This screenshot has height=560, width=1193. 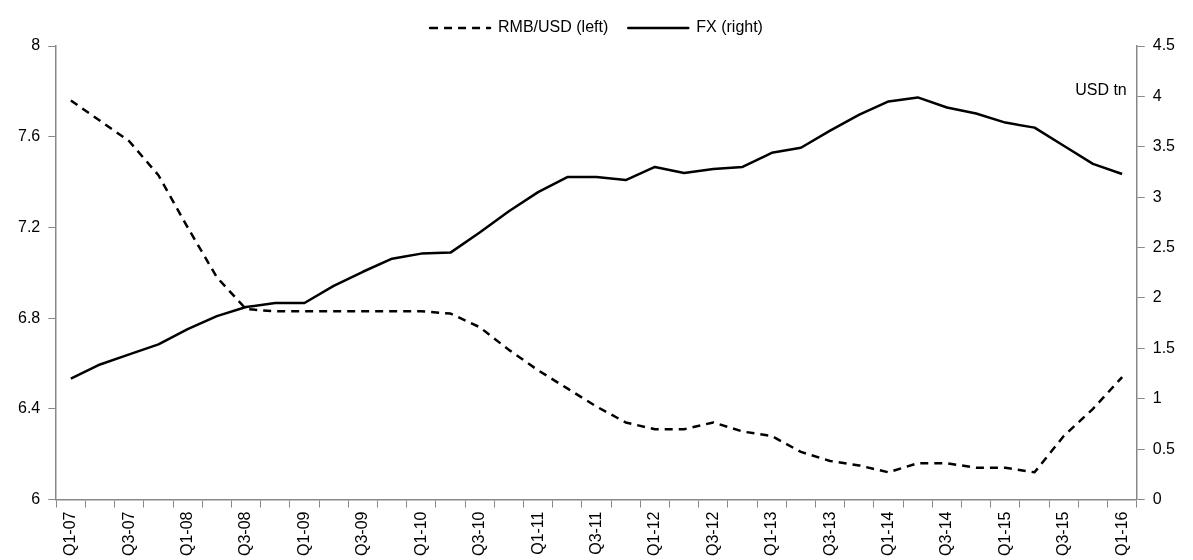 What do you see at coordinates (29, 317) in the screenshot?
I see `y-tick-label: 6.8` at bounding box center [29, 317].